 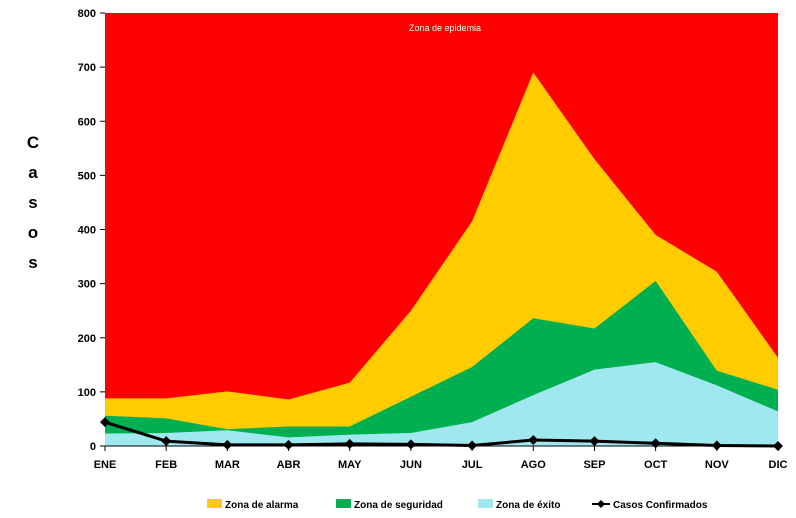 What do you see at coordinates (87, 393) in the screenshot?
I see `y-tick-label: 100` at bounding box center [87, 393].